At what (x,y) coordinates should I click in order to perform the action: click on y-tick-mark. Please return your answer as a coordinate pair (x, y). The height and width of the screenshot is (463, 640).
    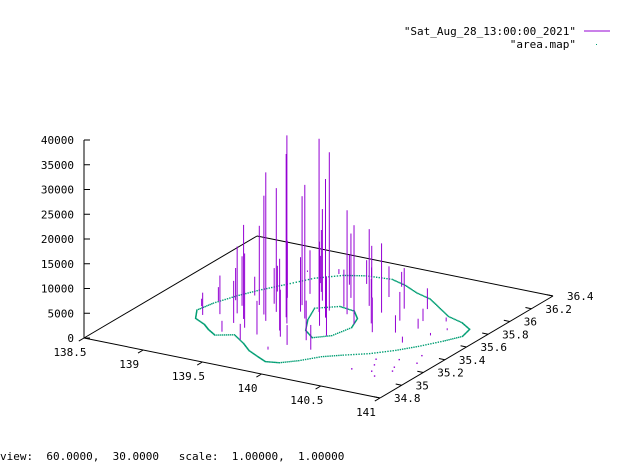
    Looking at the image, I should click on (550, 295).